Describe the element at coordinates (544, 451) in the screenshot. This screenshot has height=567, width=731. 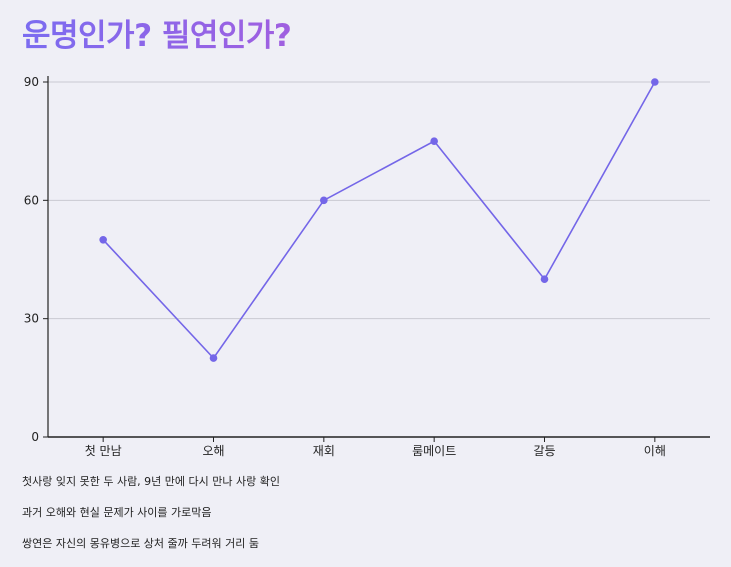
I see `x-tick-label: 갈등` at that location.